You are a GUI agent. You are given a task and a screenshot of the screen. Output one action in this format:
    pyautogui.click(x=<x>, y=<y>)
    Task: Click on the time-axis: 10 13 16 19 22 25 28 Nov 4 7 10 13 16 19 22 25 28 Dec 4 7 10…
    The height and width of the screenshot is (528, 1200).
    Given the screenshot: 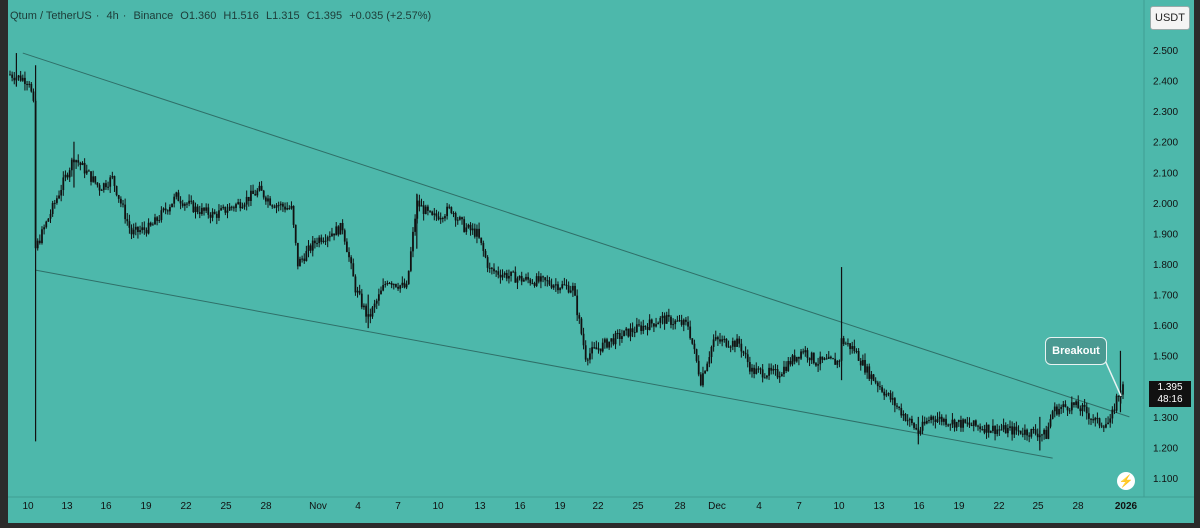 What is the action you would take?
    pyautogui.click(x=579, y=506)
    